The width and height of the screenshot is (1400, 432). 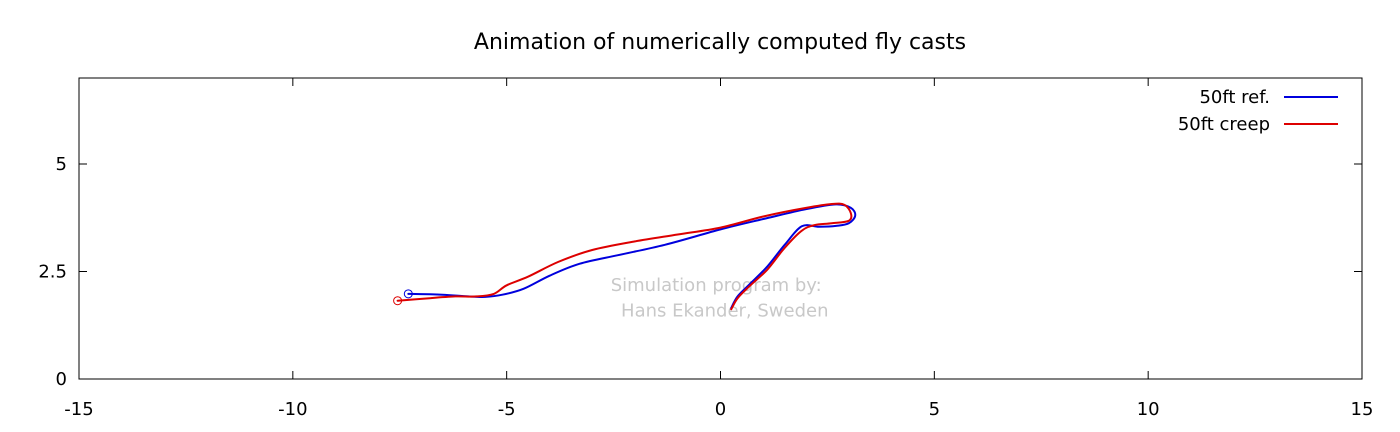 I want to click on x-tick-label: 15, so click(x=1362, y=409).